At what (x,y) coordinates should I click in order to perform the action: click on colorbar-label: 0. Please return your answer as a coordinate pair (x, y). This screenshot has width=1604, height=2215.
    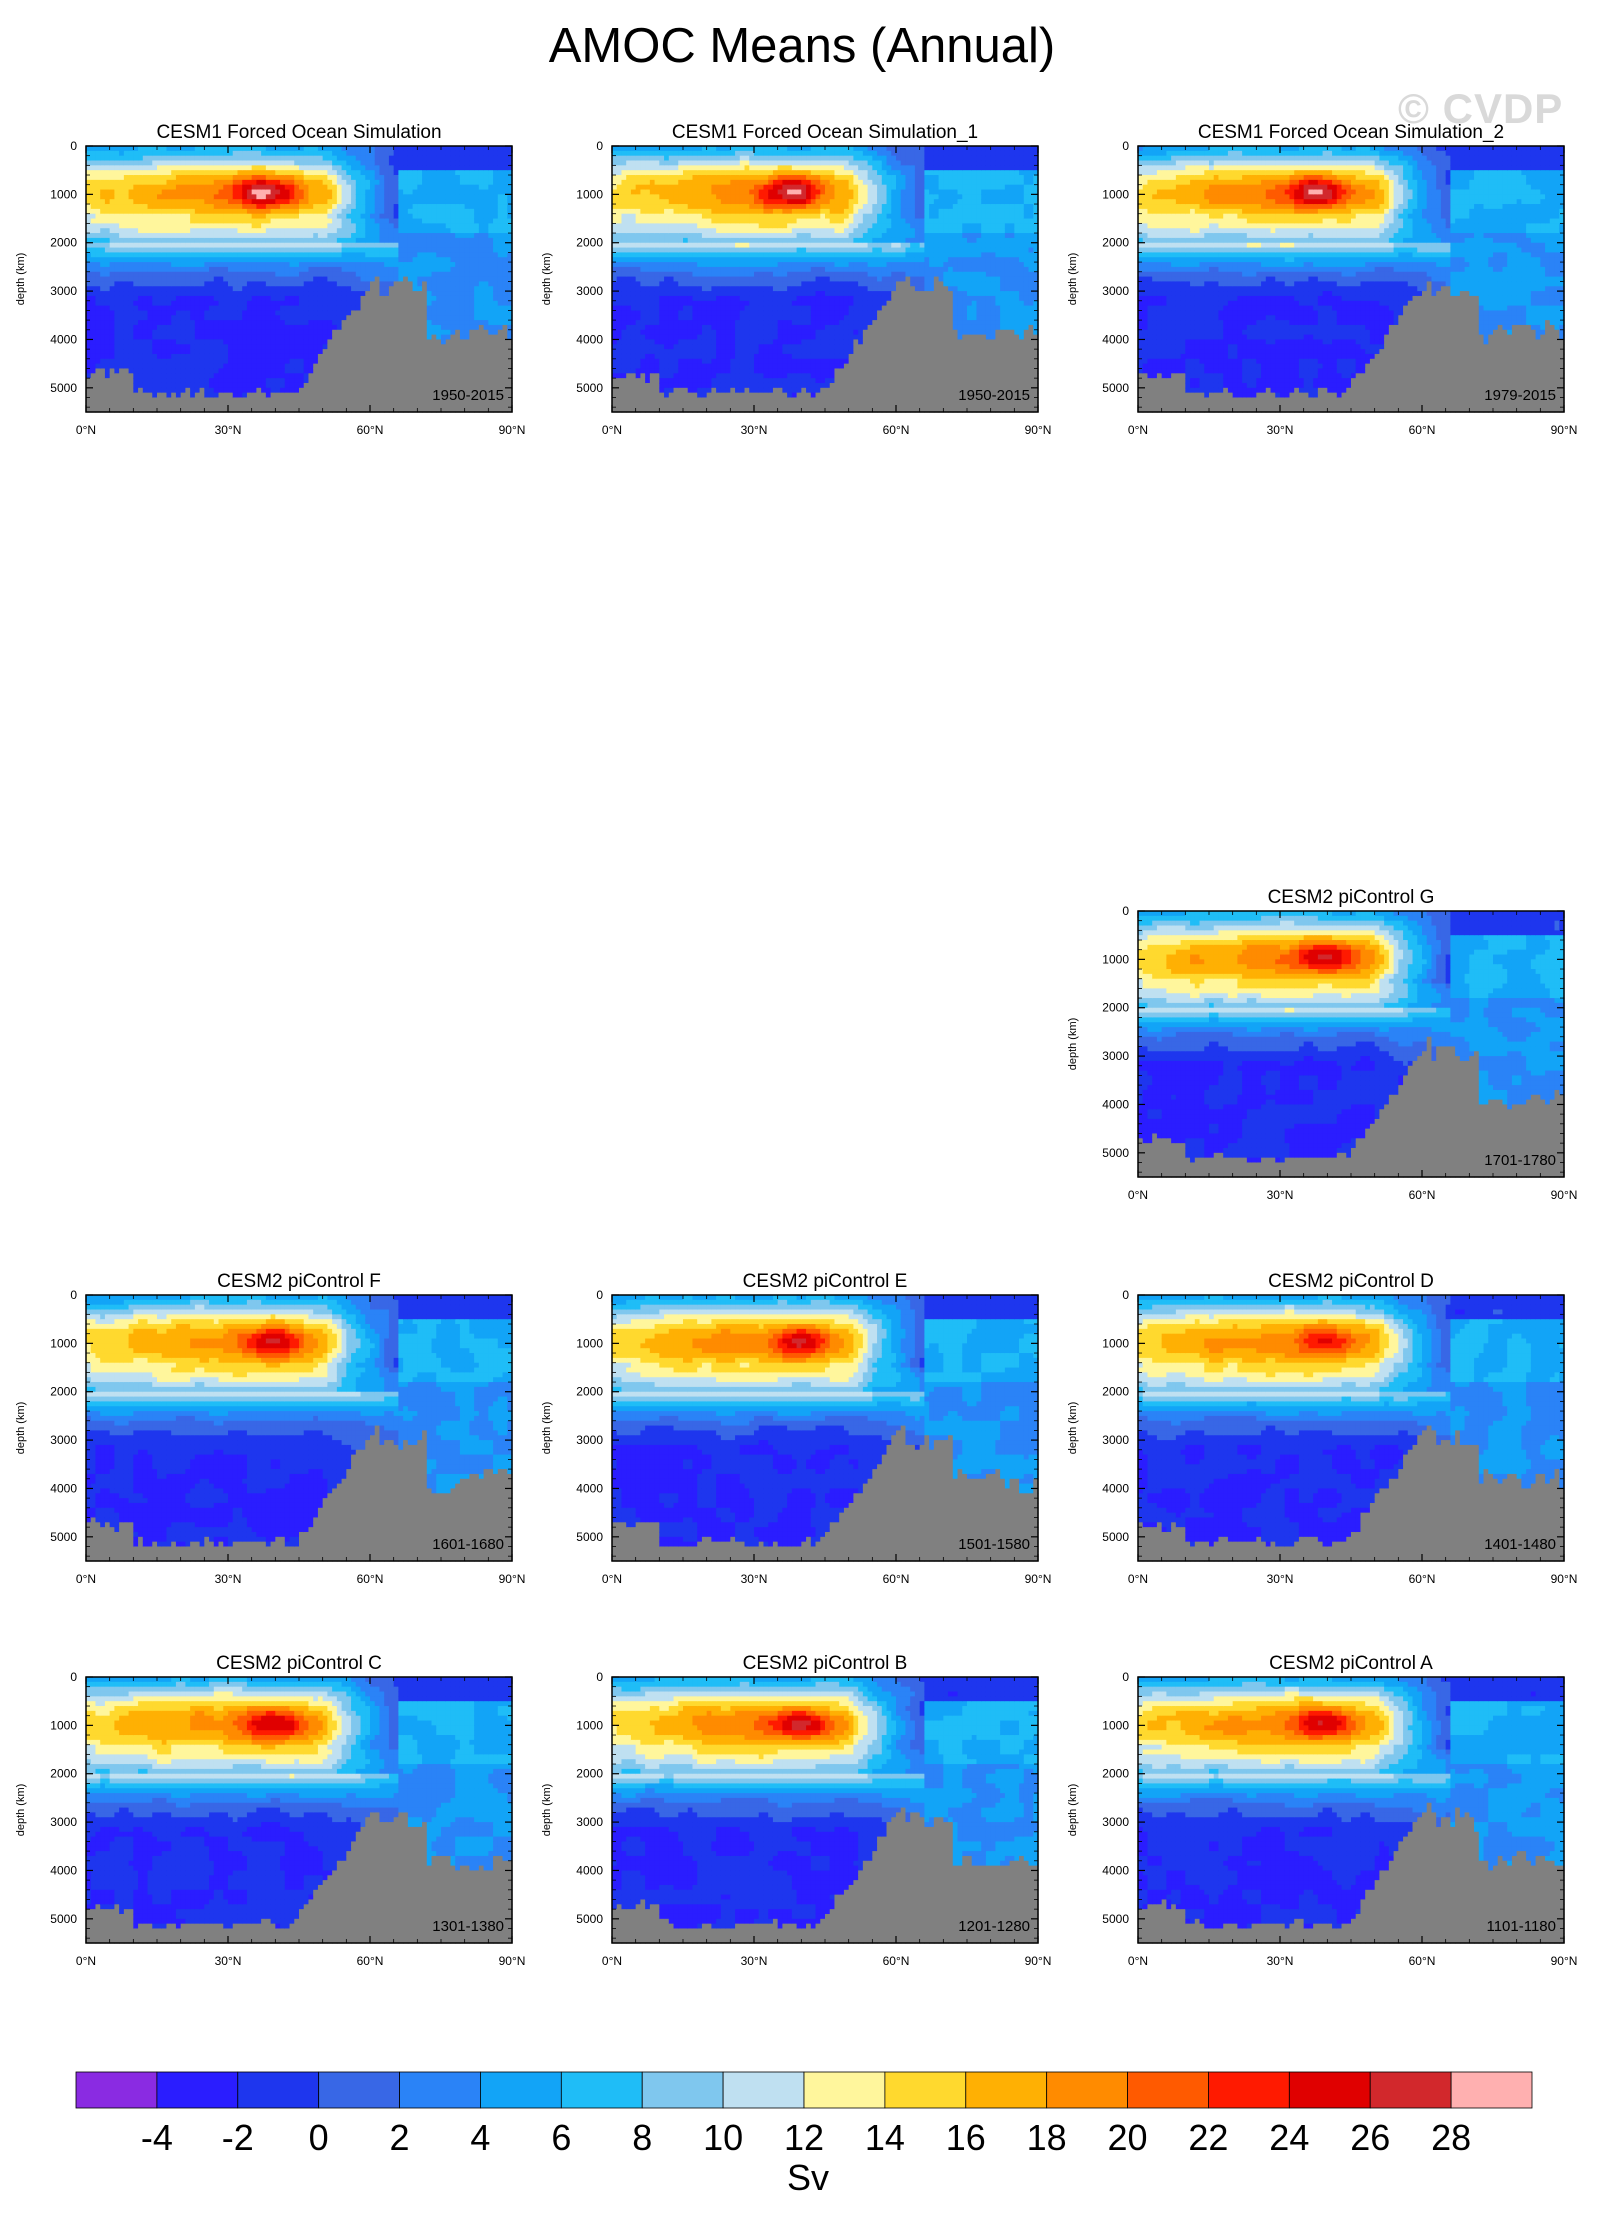
    Looking at the image, I should click on (319, 2137).